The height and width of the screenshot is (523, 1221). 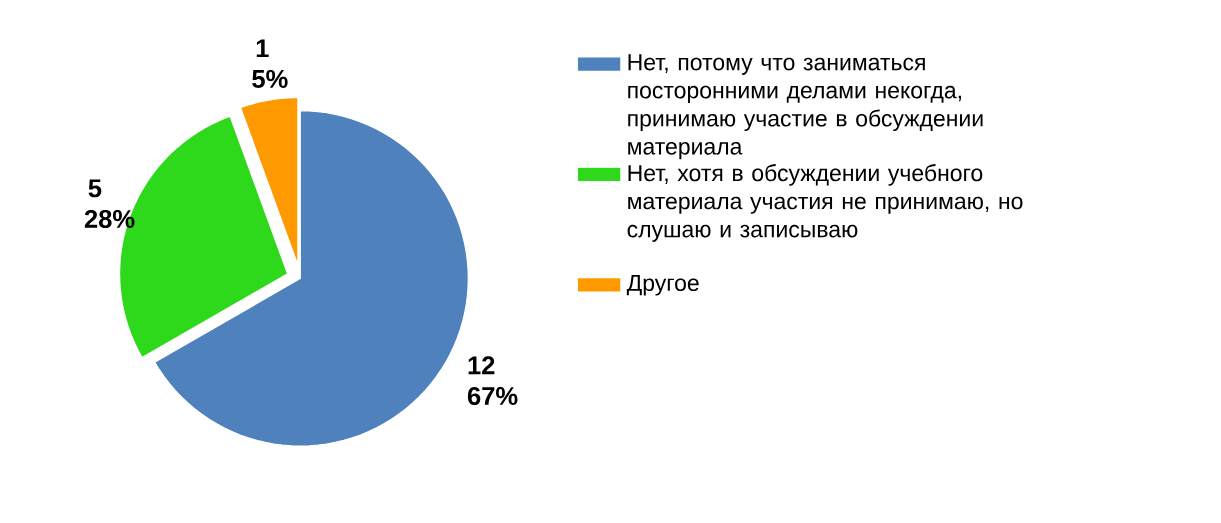 I want to click on legend-label: Нет, хотя в обсуждении учебного материала участия не принимаю, но слушаю и записываю, so click(x=825, y=203).